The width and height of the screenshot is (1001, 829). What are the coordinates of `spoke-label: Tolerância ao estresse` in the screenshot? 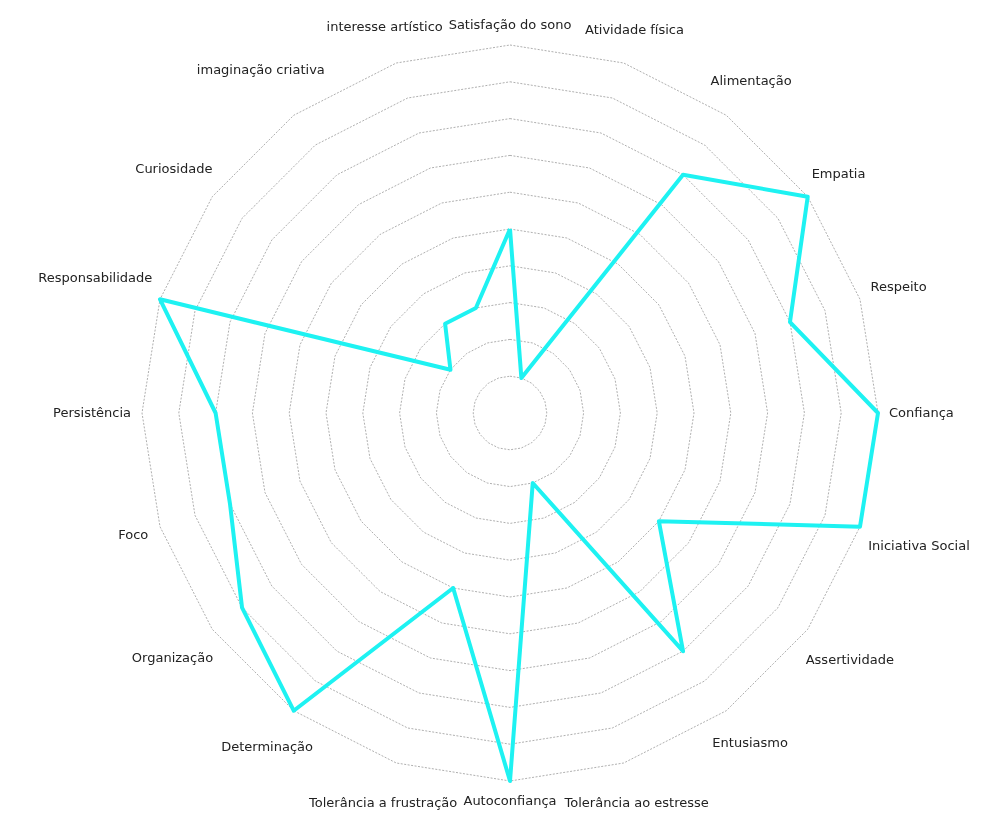 It's located at (636, 802).